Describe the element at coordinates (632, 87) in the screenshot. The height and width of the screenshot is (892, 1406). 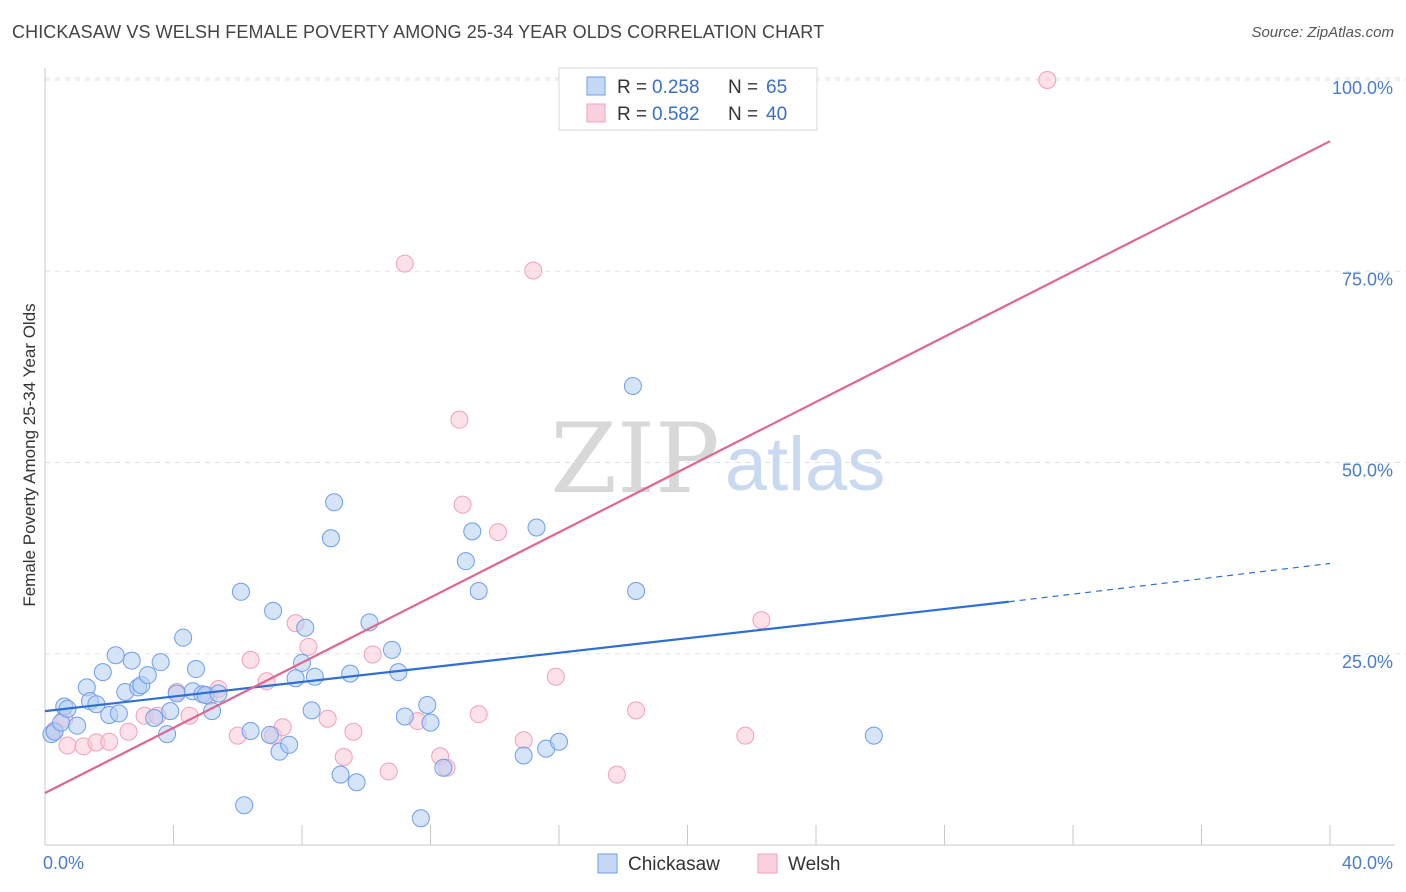
I see `legend-r-label-chickasaw: R =` at that location.